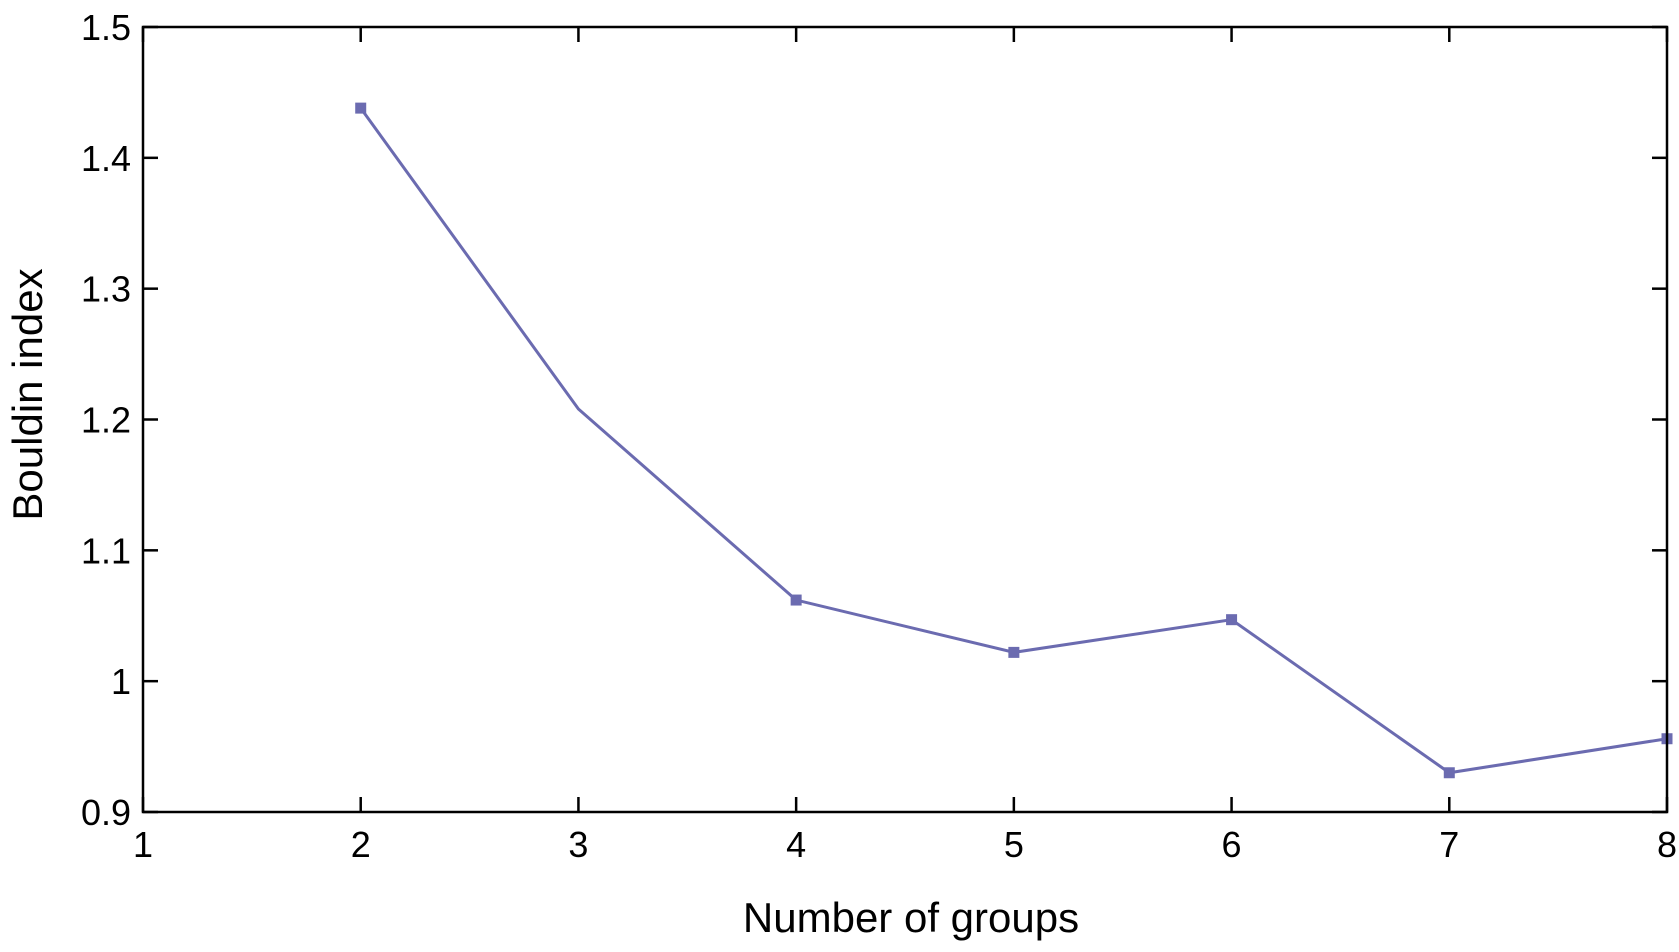 Image resolution: width=1679 pixels, height=952 pixels. I want to click on x-tick-label: 7, so click(1449, 844).